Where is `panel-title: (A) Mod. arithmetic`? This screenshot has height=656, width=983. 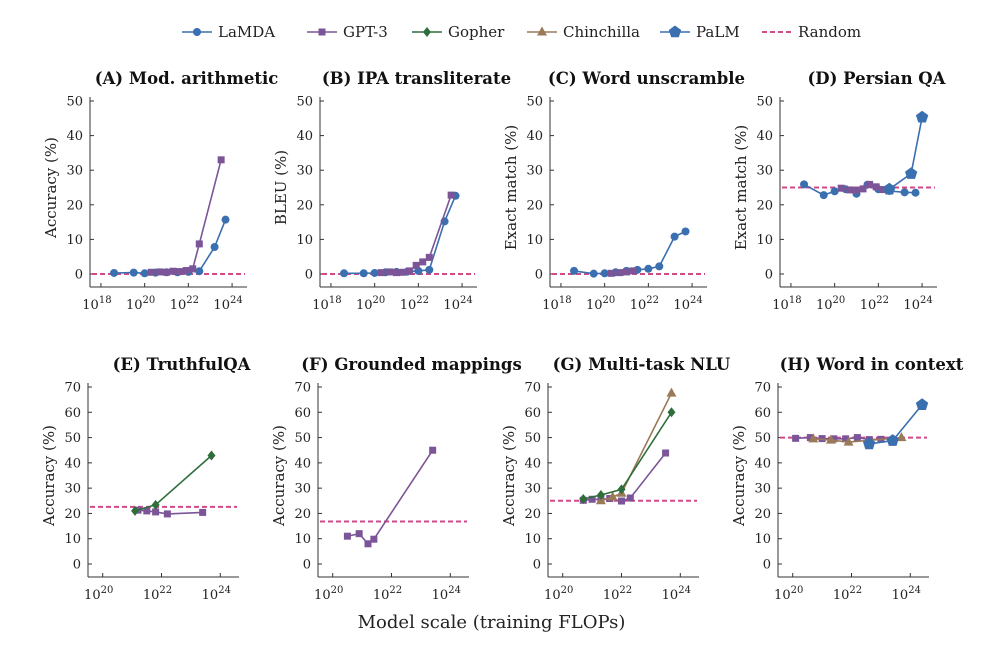
panel-title: (A) Mod. arithmetic is located at coordinates (187, 78).